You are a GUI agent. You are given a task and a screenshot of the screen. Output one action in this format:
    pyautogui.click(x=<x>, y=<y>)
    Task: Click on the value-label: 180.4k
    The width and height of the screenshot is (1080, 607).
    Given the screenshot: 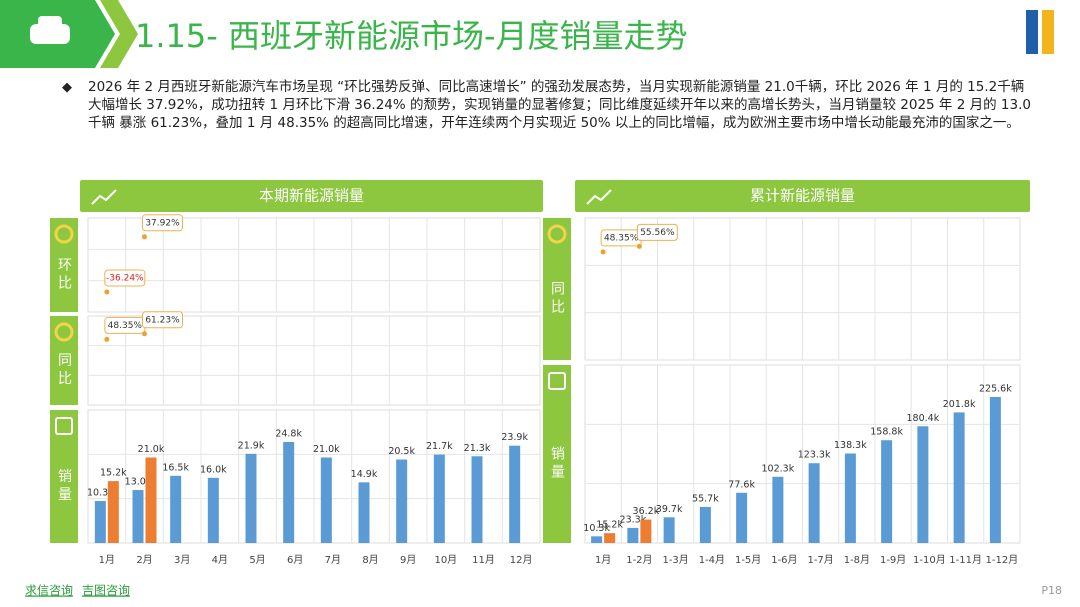 What is the action you would take?
    pyautogui.click(x=923, y=418)
    